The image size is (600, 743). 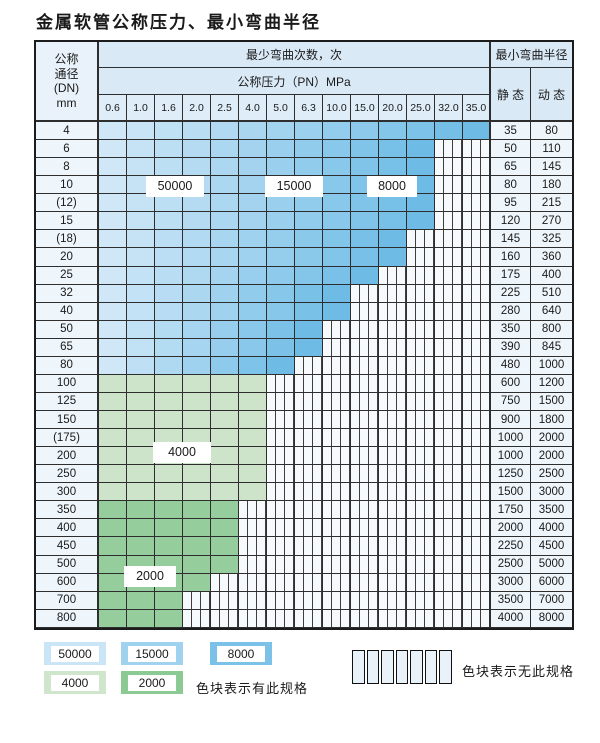 What do you see at coordinates (511, 95) in the screenshot?
I see `static-header: 静 态` at bounding box center [511, 95].